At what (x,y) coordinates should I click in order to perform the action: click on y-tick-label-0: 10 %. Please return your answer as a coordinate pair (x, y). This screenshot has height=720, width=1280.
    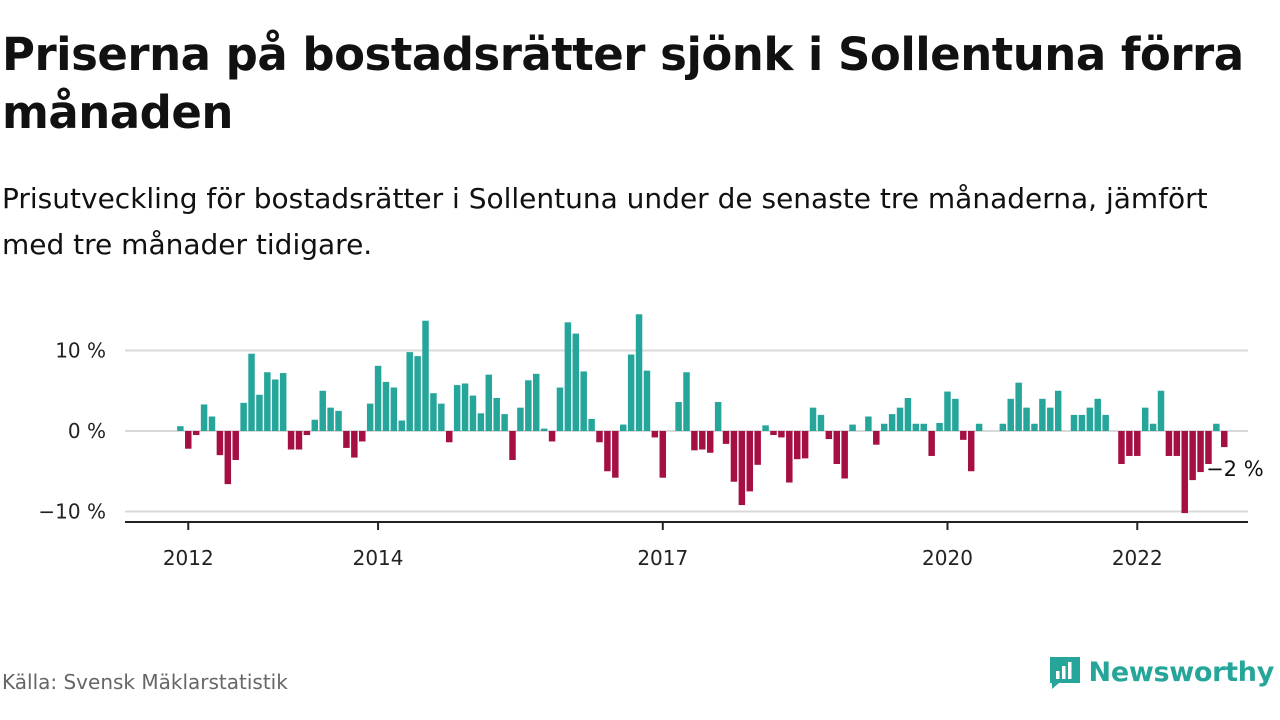
    Looking at the image, I should click on (80, 351).